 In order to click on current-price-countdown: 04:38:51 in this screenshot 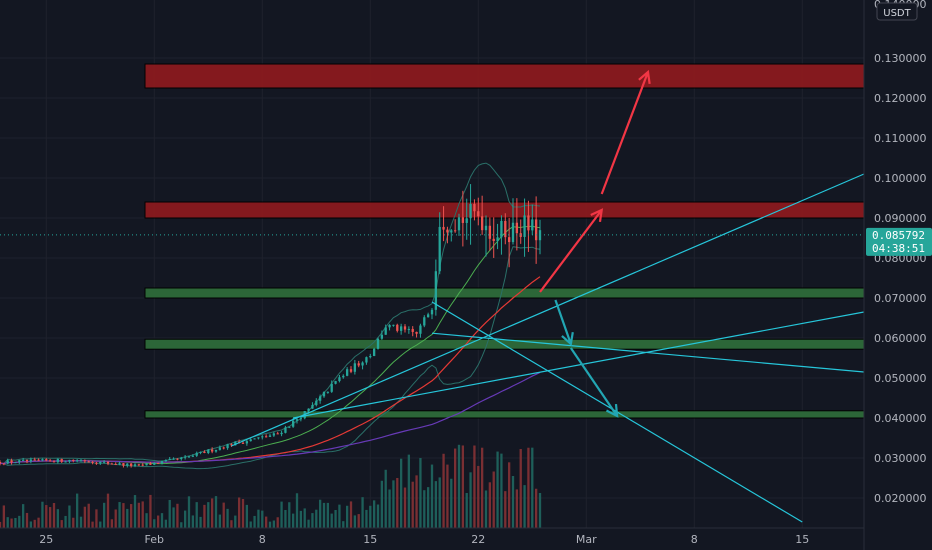, I will do `click(898, 248)`.